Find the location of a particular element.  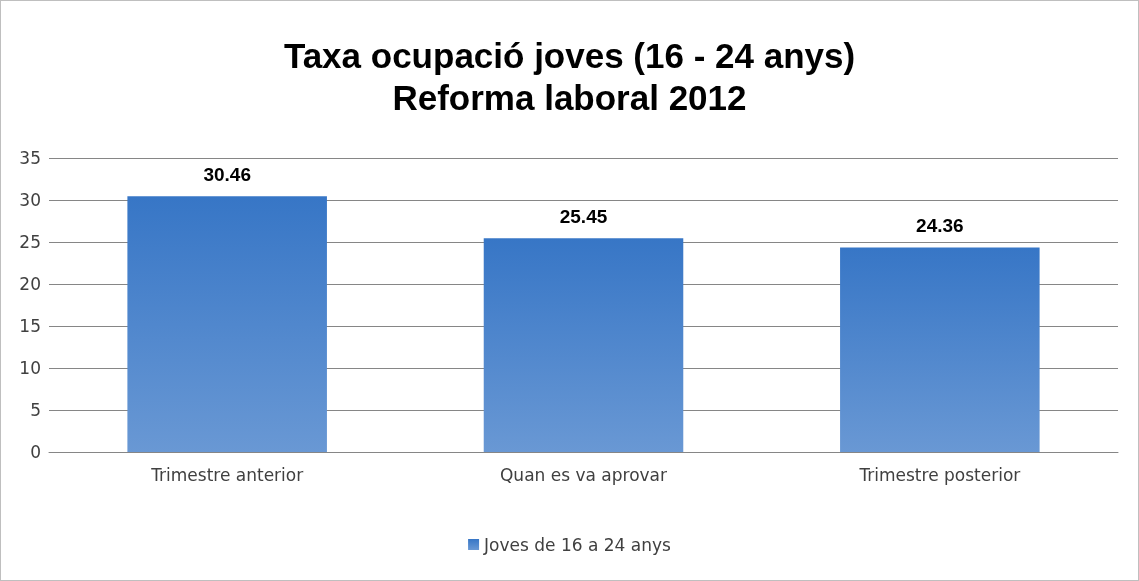

y-tick-label: 0 is located at coordinates (35, 452).